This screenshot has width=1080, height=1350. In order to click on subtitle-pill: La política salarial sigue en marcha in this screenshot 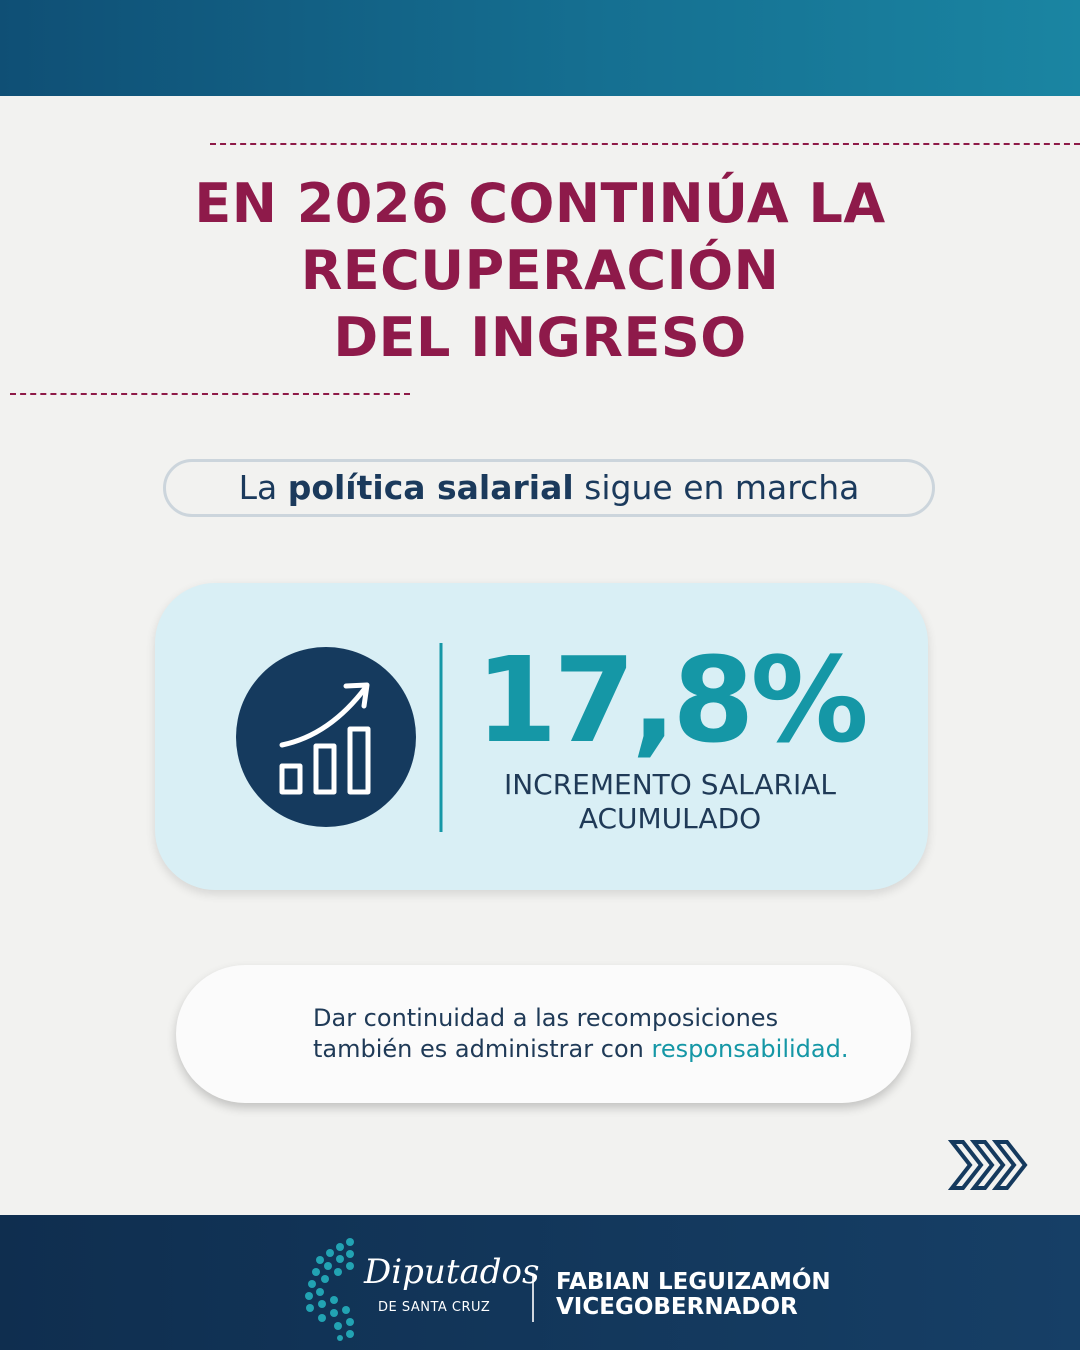, I will do `click(549, 488)`.